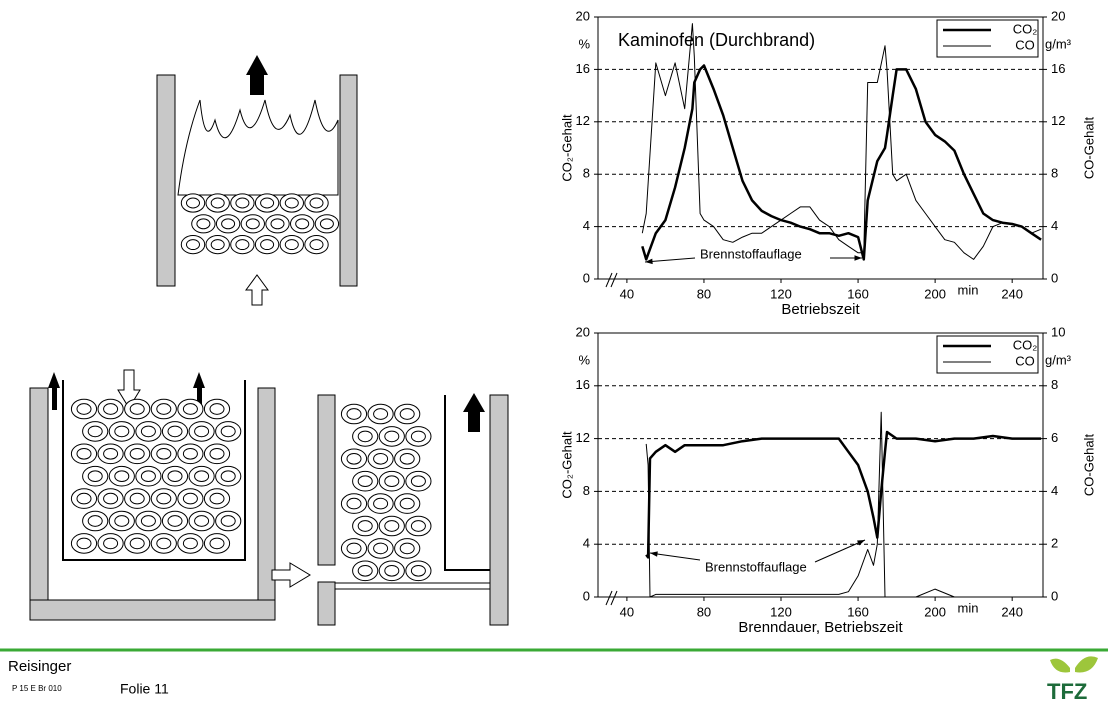  I want to click on magazine, so click(154, 470).